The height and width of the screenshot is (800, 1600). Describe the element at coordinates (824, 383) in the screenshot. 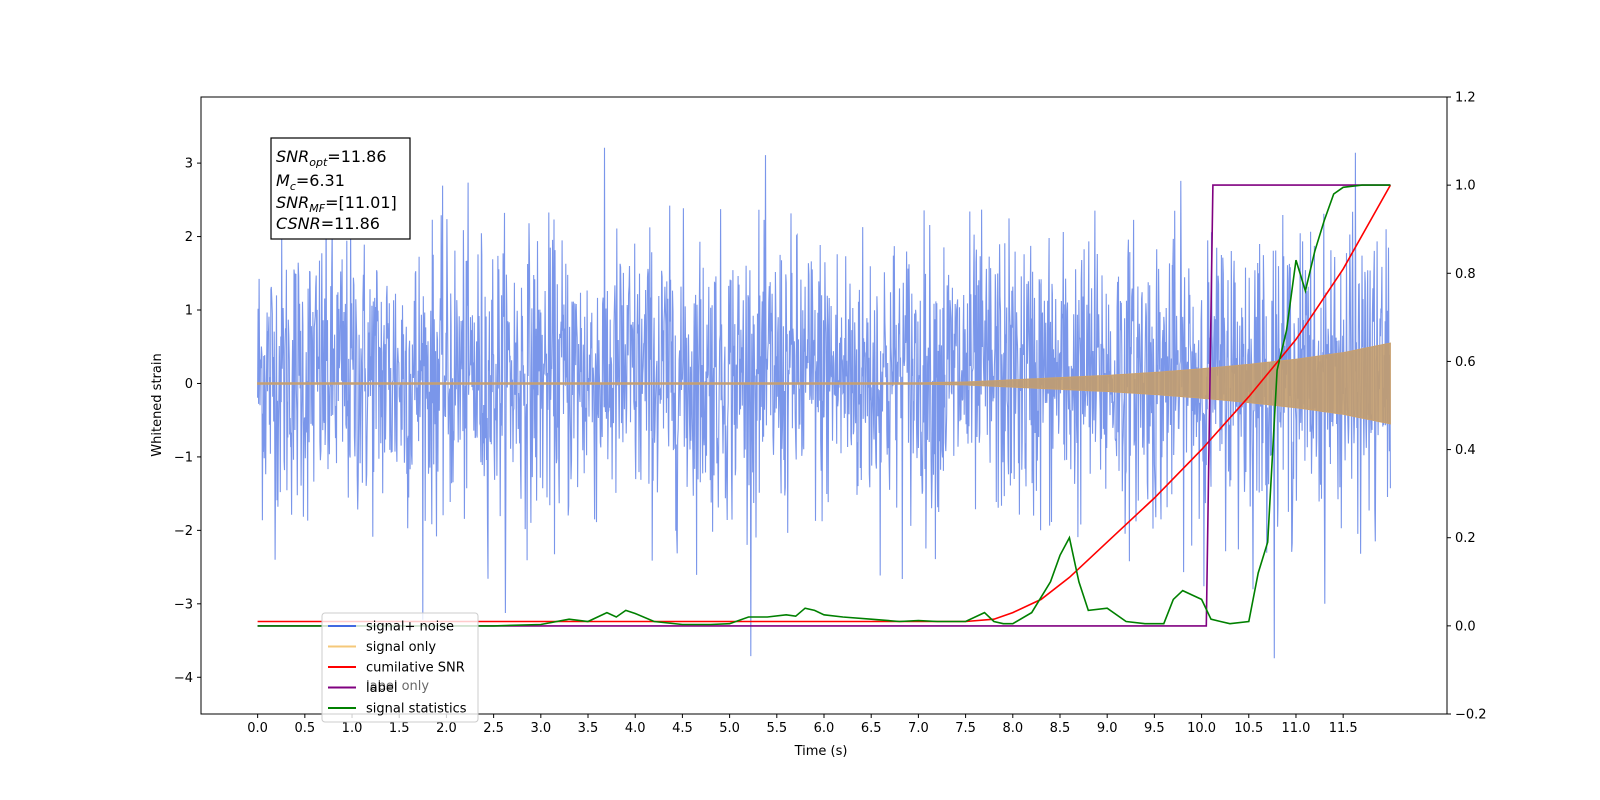

I see `series-signal-only` at that location.